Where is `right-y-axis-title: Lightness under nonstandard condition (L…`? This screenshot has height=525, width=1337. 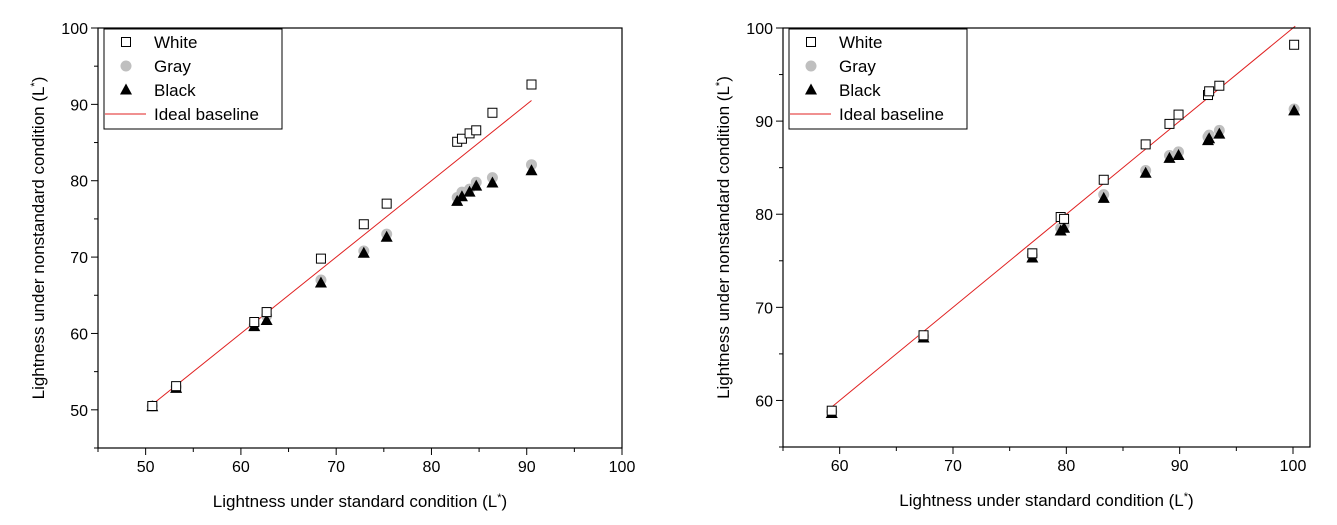
right-y-axis-title: Lightness under nonstandard condition (L… is located at coordinates (723, 237).